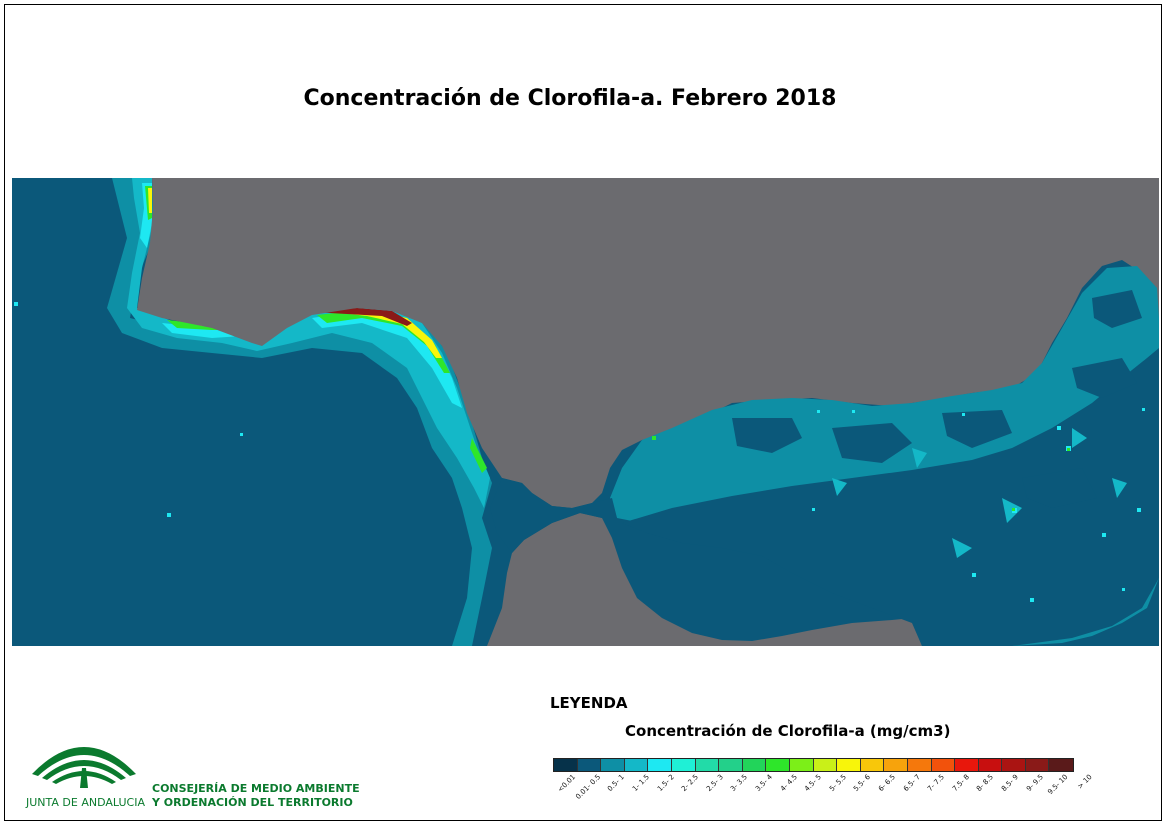  What do you see at coordinates (641, 783) in the screenshot?
I see `legend-tick-label: 1- 1.5` at bounding box center [641, 783].